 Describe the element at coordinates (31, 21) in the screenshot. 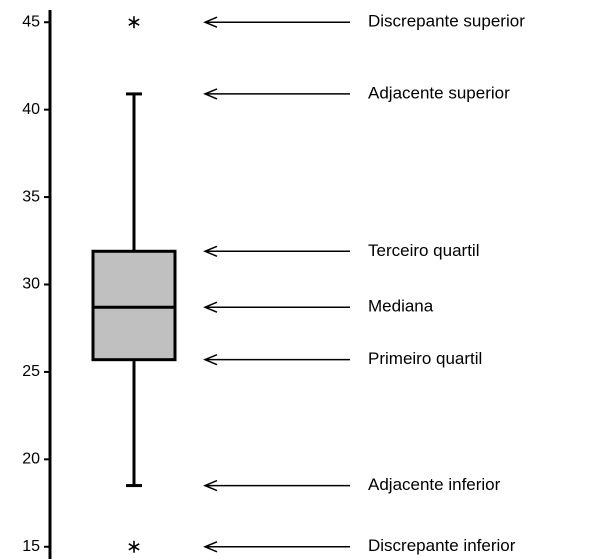

I see `y-tick-label: 45` at that location.